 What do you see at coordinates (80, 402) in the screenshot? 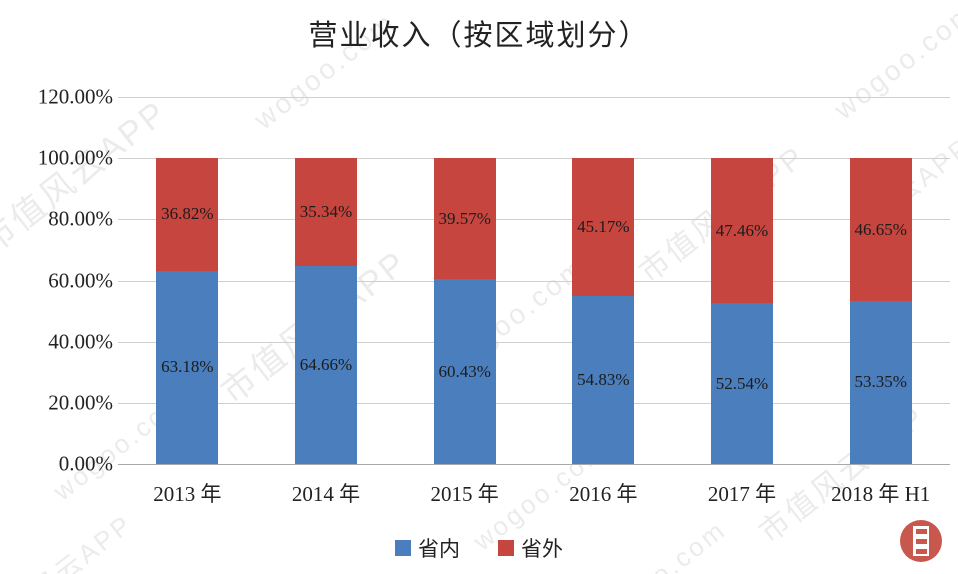
I see `y-tick-label: 20.00%` at bounding box center [80, 402].